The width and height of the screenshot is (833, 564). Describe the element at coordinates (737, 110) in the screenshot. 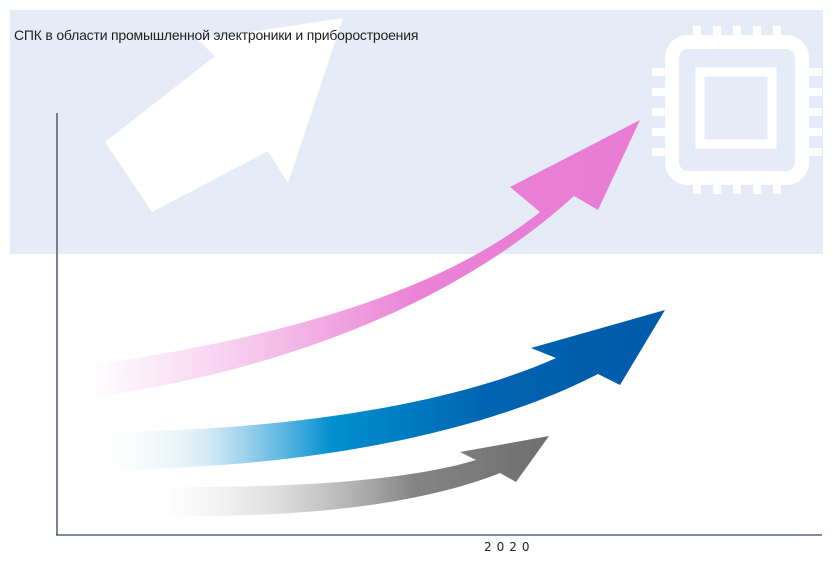

I see `microchip-icon` at that location.